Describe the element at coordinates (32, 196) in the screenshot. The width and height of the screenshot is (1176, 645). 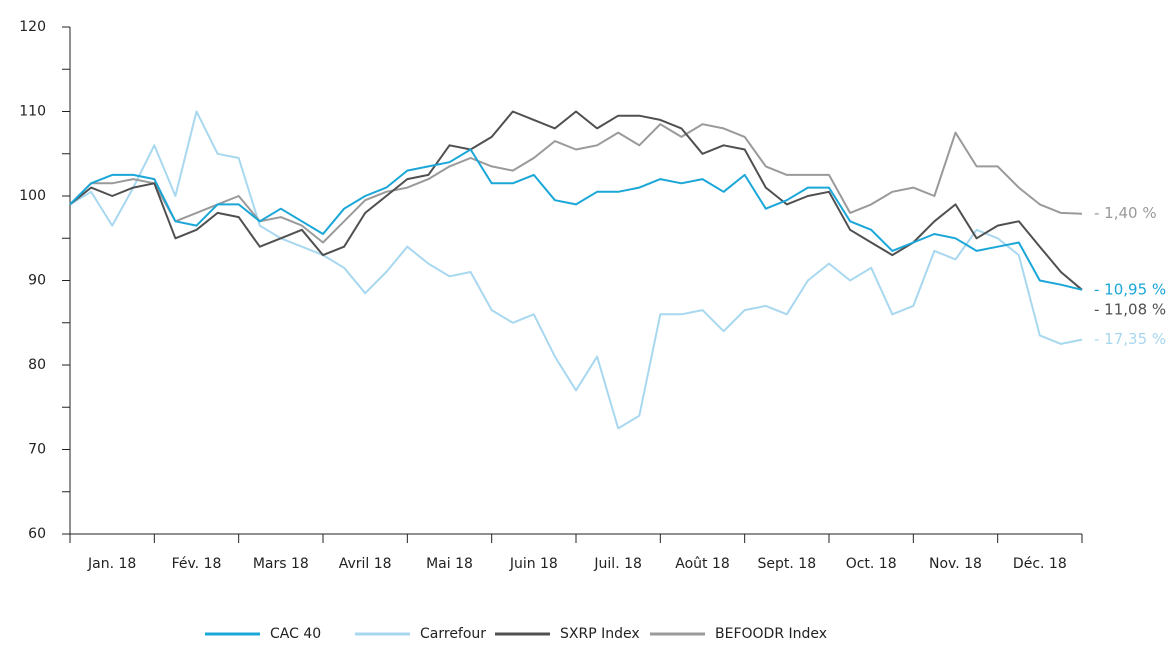
I see `y-tick-label: 100` at that location.